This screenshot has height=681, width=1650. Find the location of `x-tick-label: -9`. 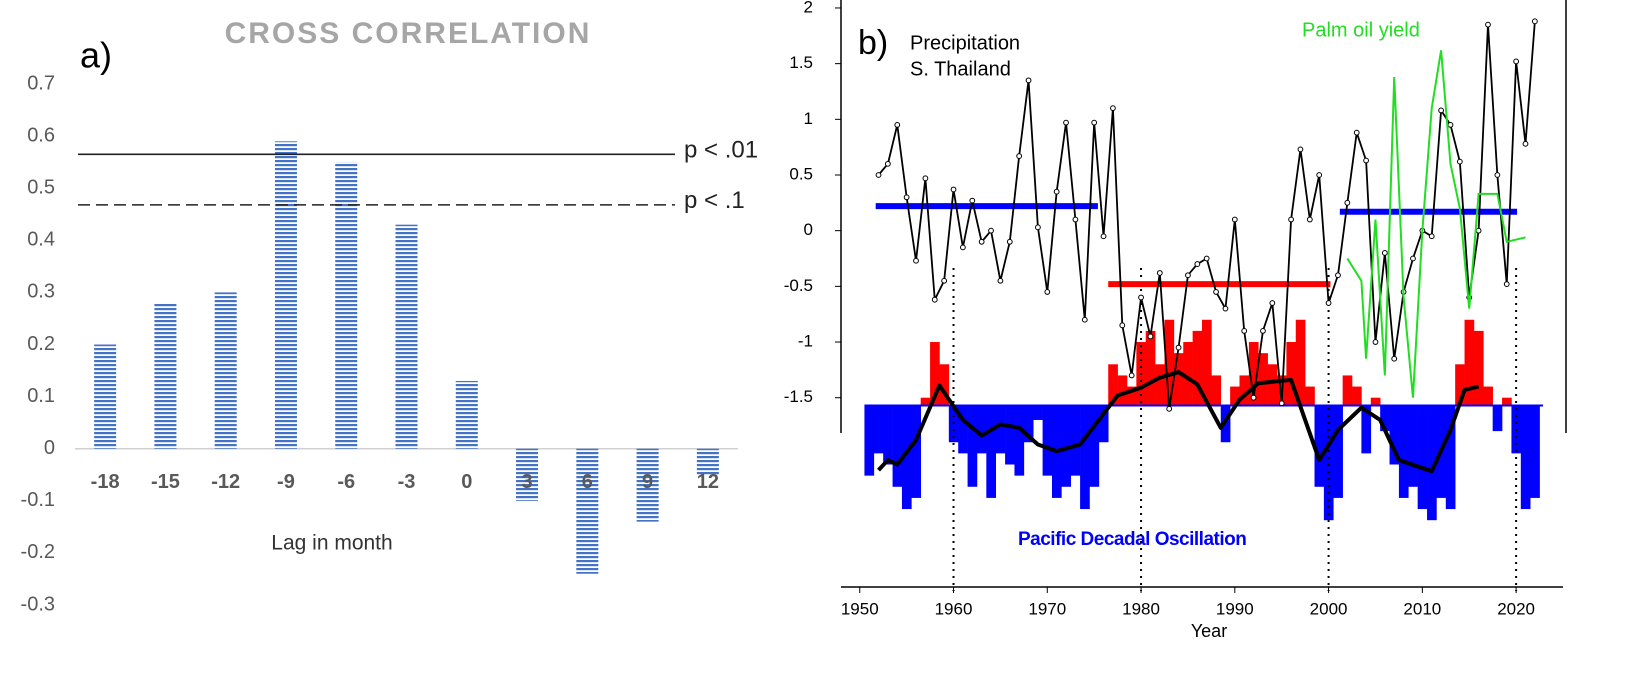

x-tick-label: -9 is located at coordinates (286, 482).